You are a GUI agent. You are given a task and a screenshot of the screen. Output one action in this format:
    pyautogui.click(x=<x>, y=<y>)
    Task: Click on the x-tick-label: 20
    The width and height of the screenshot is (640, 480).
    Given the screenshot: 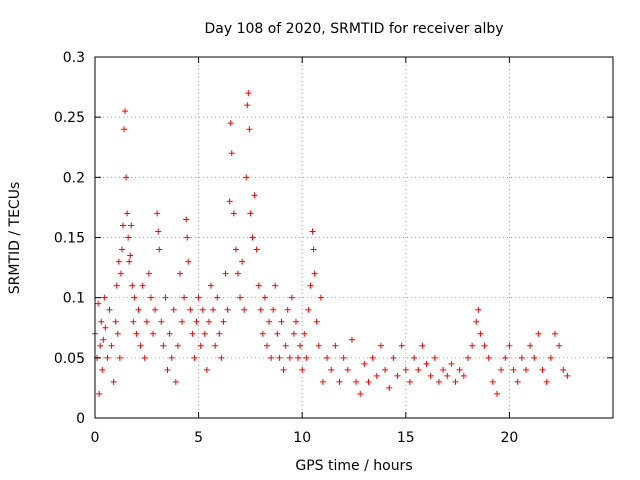 What is the action you would take?
    pyautogui.click(x=509, y=438)
    